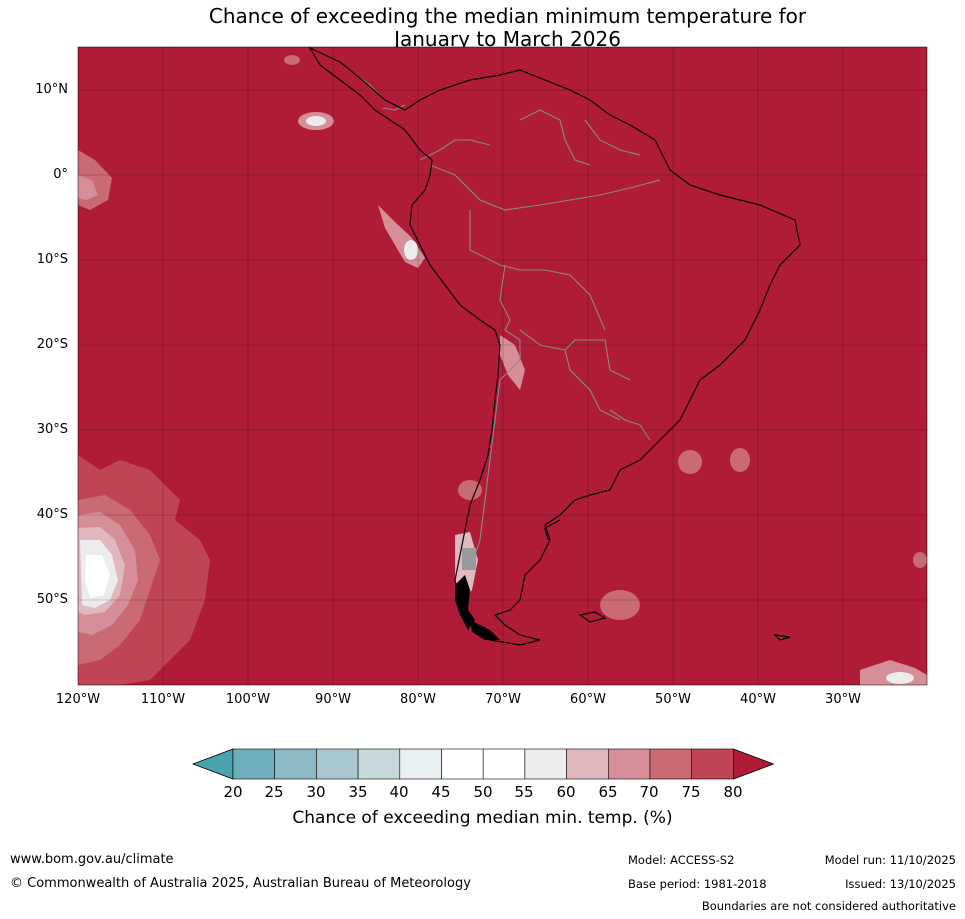 The width and height of the screenshot is (965, 919). Describe the element at coordinates (52, 259) in the screenshot. I see `lat-label: 10°S` at that location.